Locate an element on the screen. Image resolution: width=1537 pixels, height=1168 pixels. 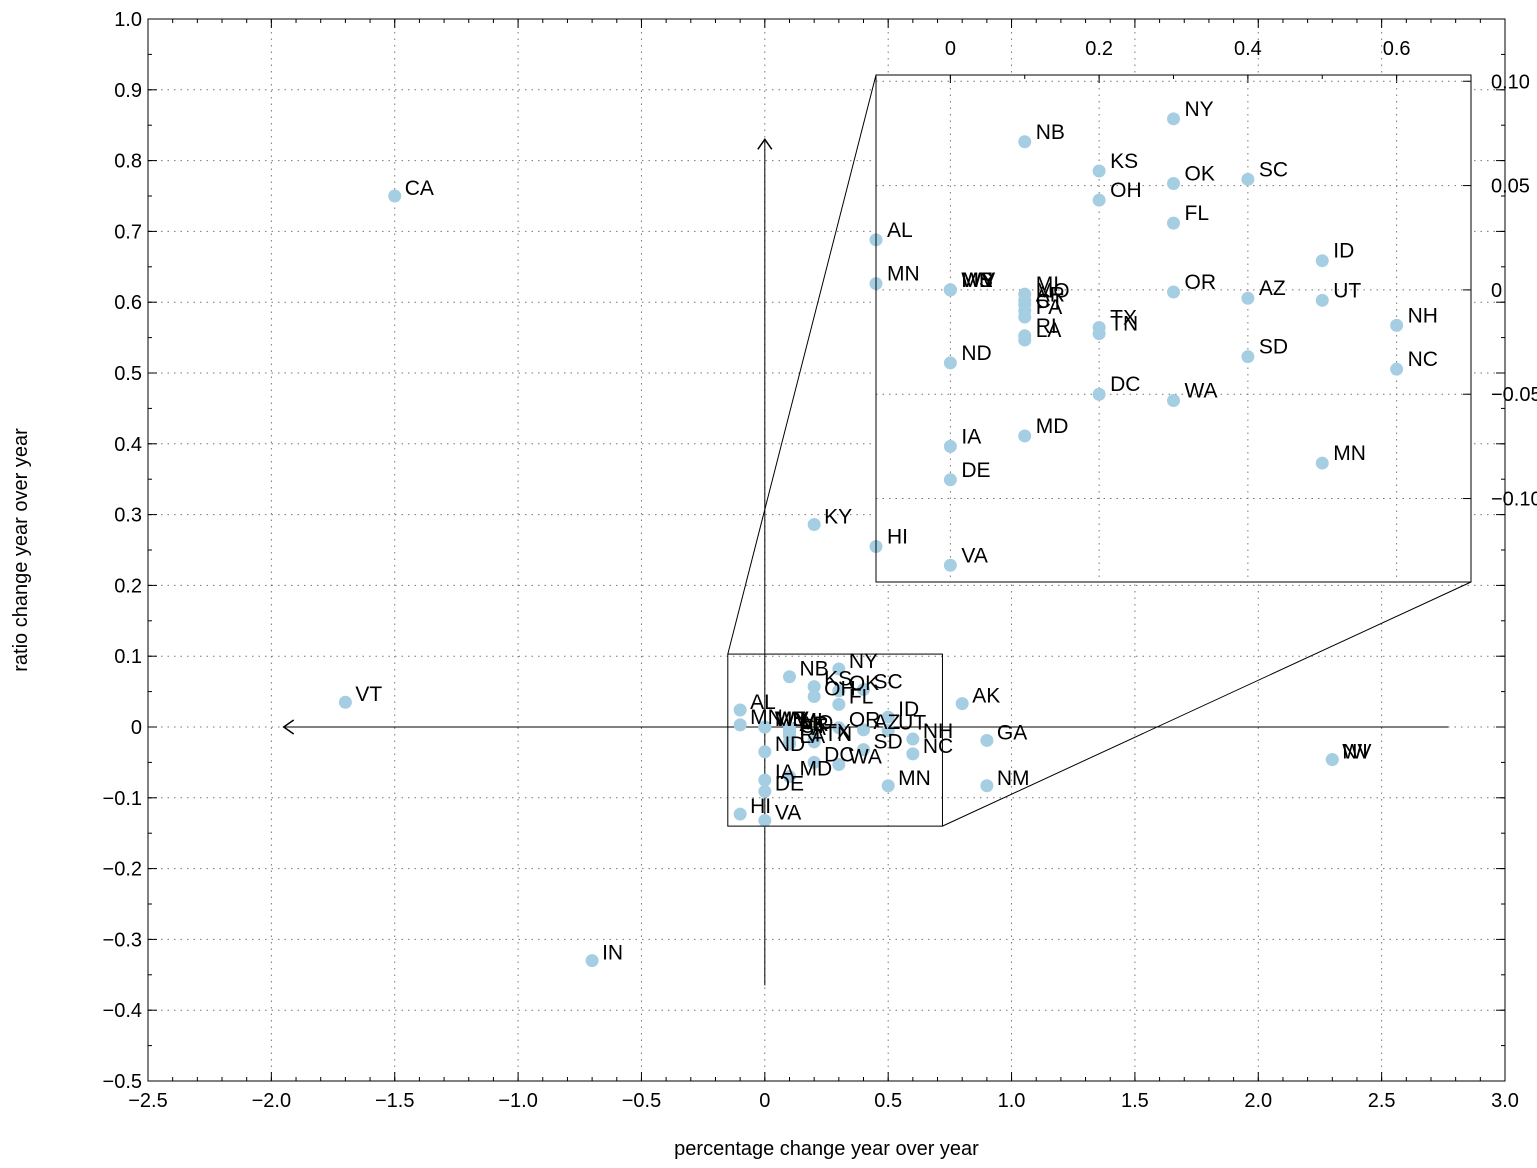
point-label: OR is located at coordinates (865, 720).